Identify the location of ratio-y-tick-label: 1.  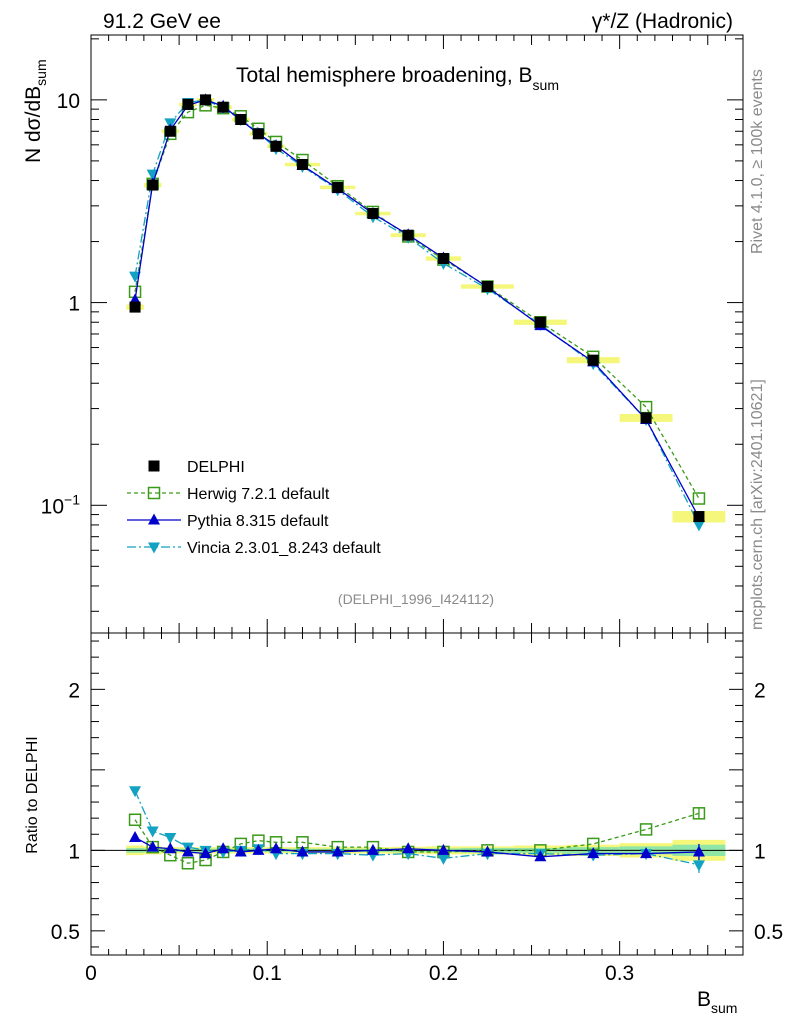
(74, 851).